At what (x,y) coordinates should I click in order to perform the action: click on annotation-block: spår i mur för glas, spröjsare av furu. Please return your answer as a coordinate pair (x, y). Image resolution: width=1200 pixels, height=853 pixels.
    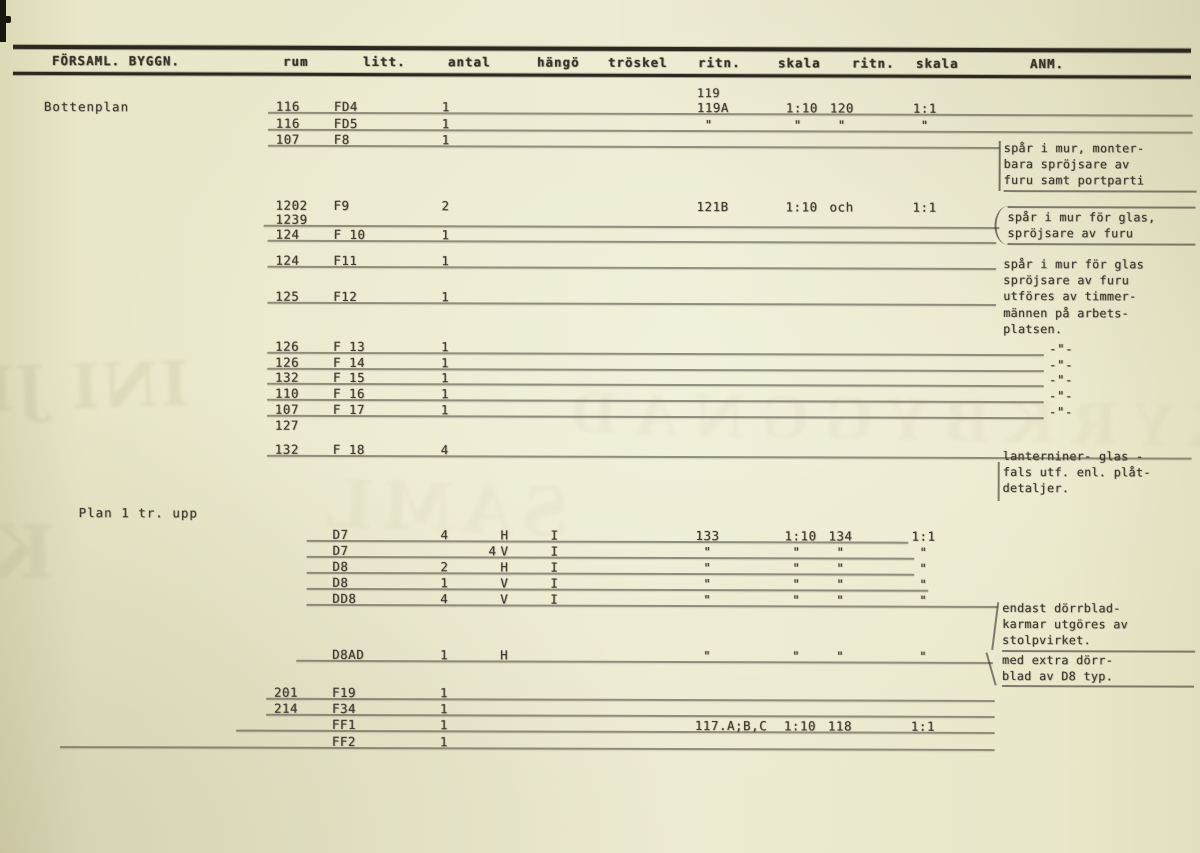
    Looking at the image, I should click on (1101, 226).